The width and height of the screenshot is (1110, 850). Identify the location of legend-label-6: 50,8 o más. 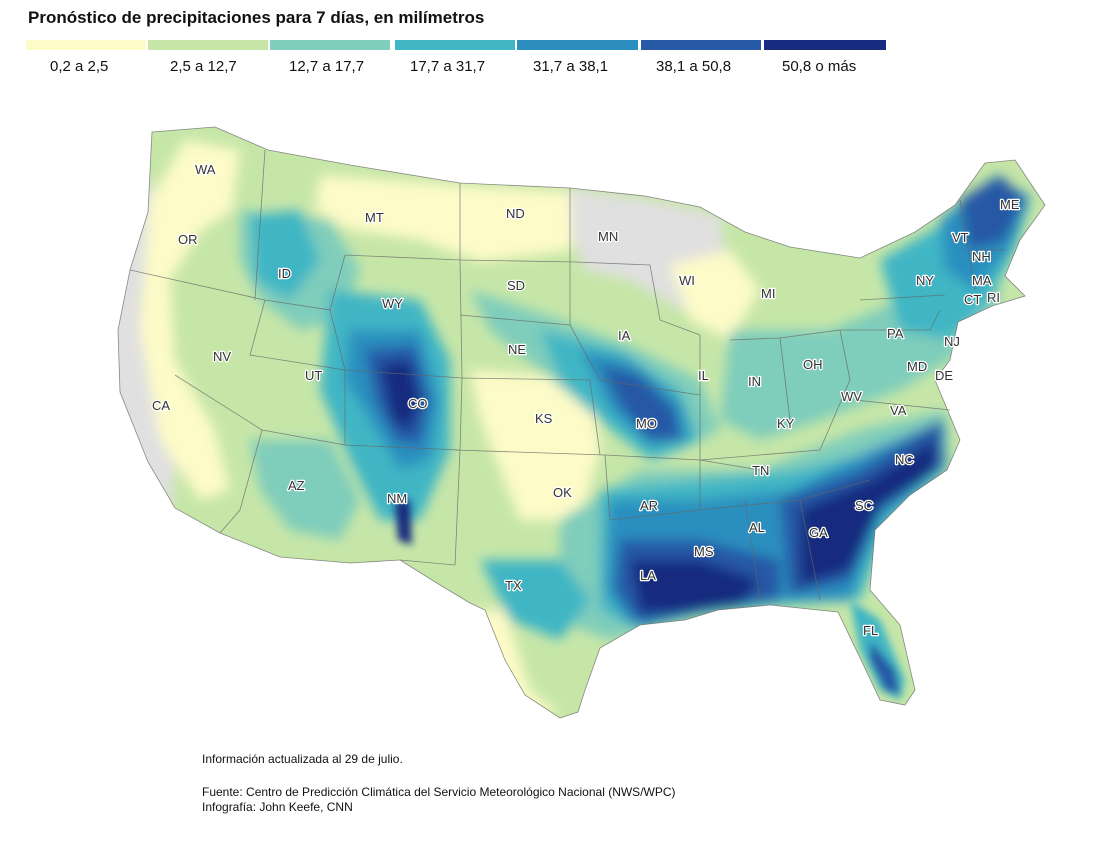
(819, 66).